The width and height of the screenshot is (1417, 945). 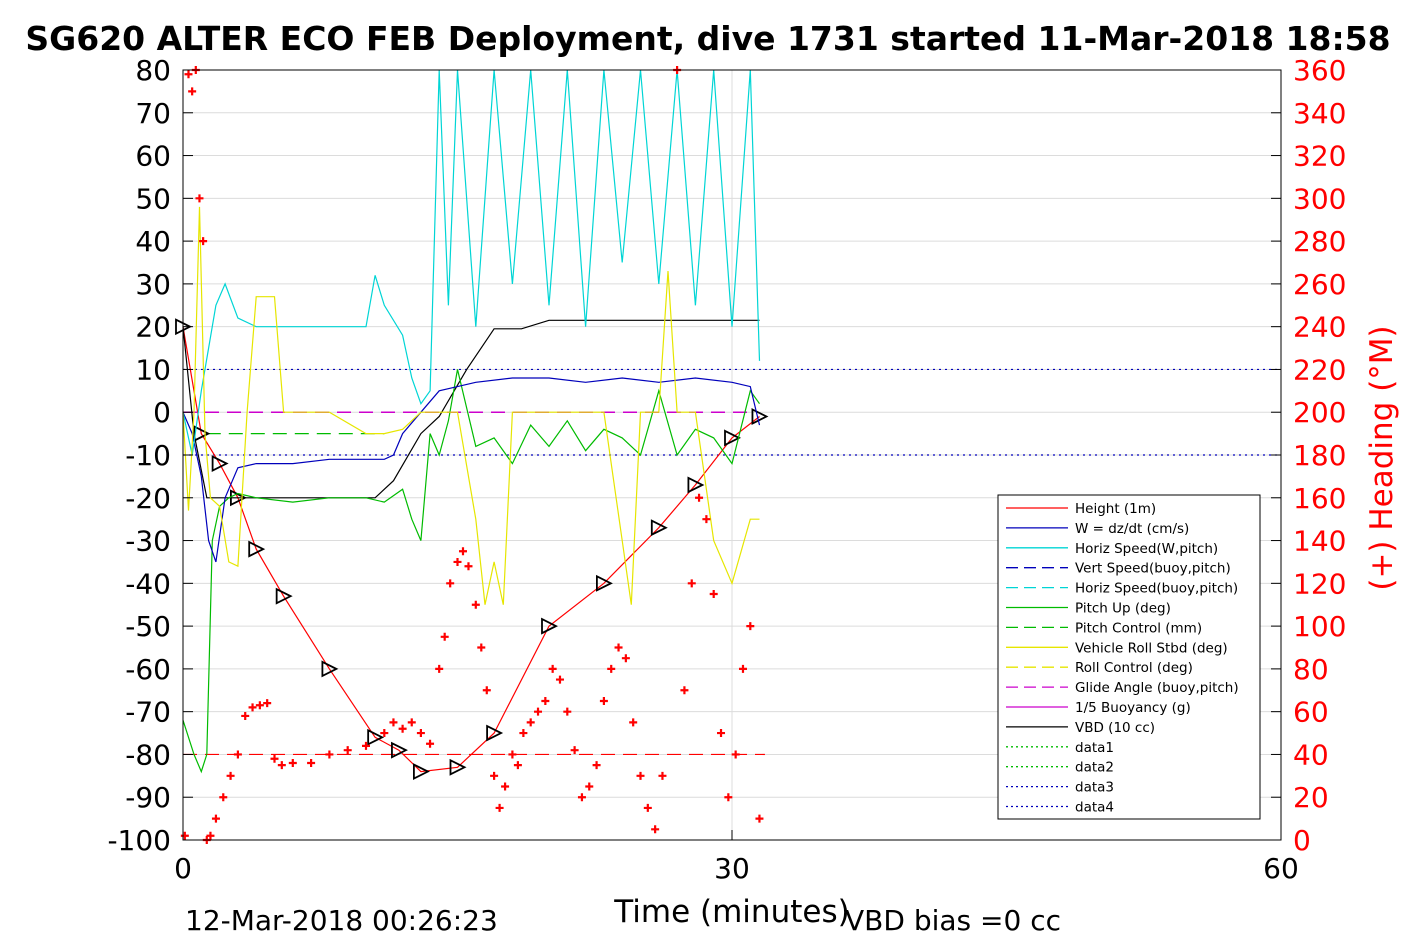 I want to click on left-tick-label: -50, so click(x=148, y=626).